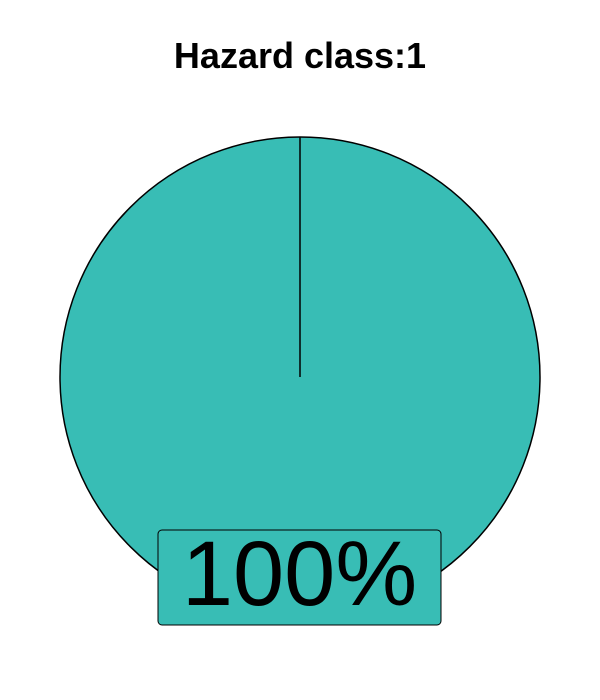 The image size is (600, 700). I want to click on pie-labels: 100%, so click(299, 574).